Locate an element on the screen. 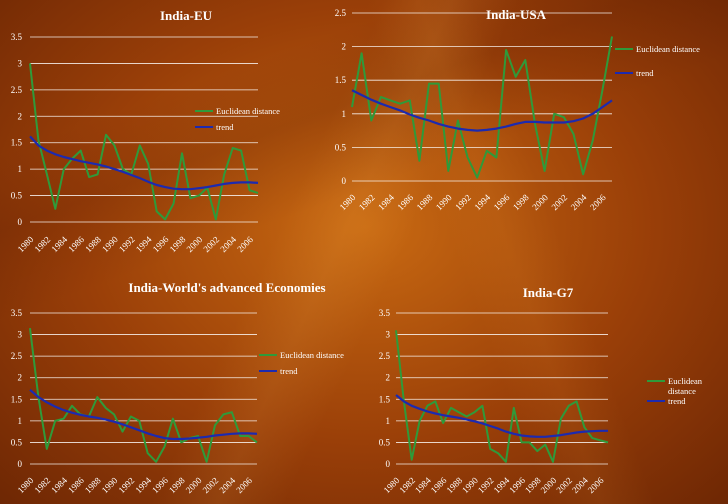  chart-title: India-G7 is located at coordinates (548, 292).